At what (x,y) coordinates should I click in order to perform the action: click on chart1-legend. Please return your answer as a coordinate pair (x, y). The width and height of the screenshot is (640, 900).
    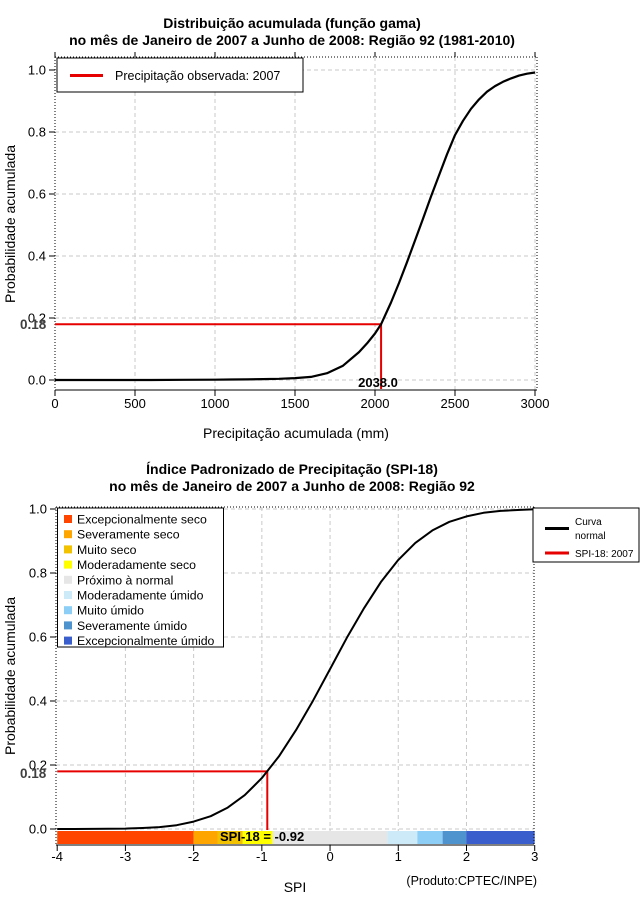
    Looking at the image, I should click on (180, 75).